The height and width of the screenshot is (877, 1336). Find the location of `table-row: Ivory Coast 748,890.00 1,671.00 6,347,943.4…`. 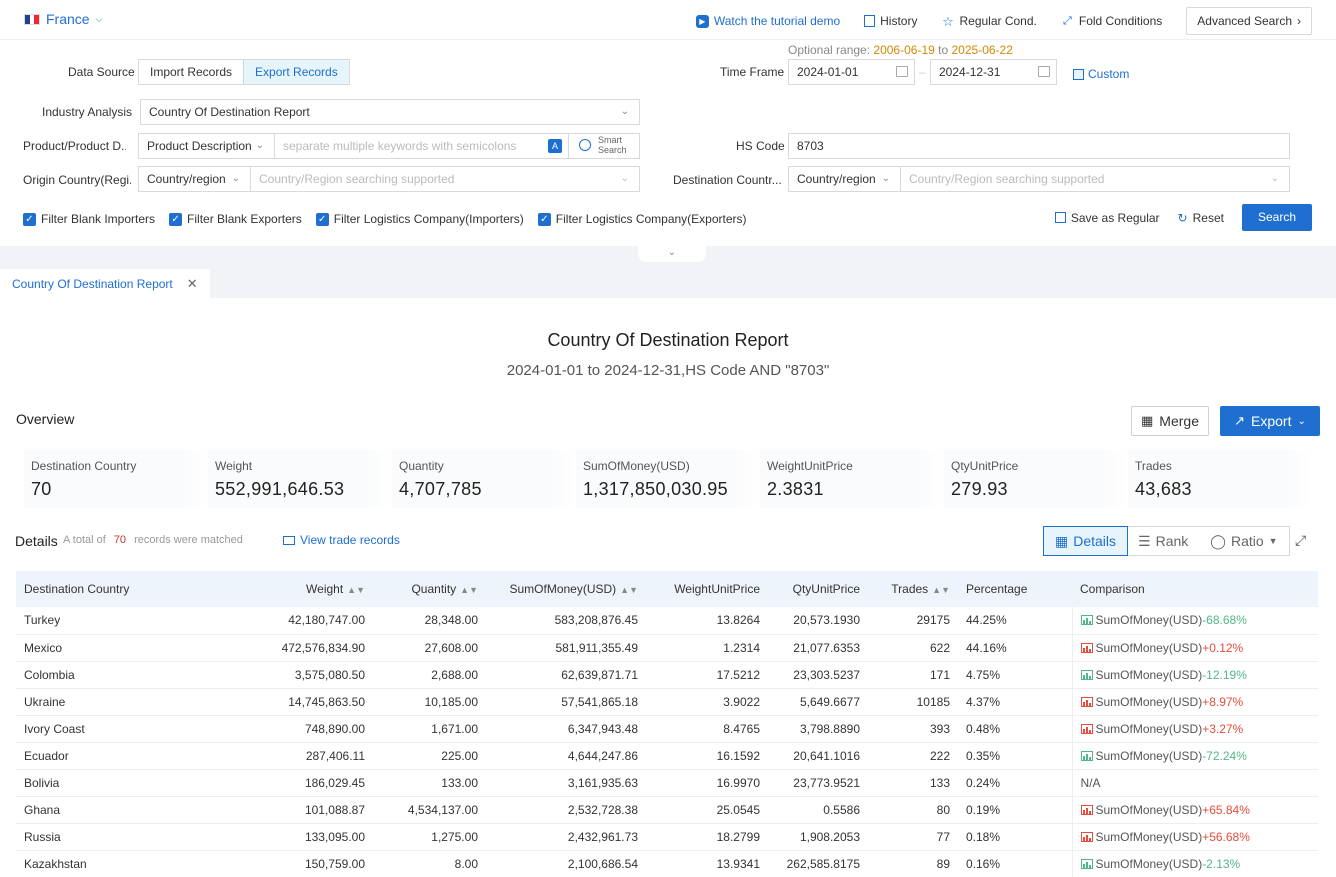

table-row: Ivory Coast 748,890.00 1,671.00 6,347,943.4… is located at coordinates (667, 729).